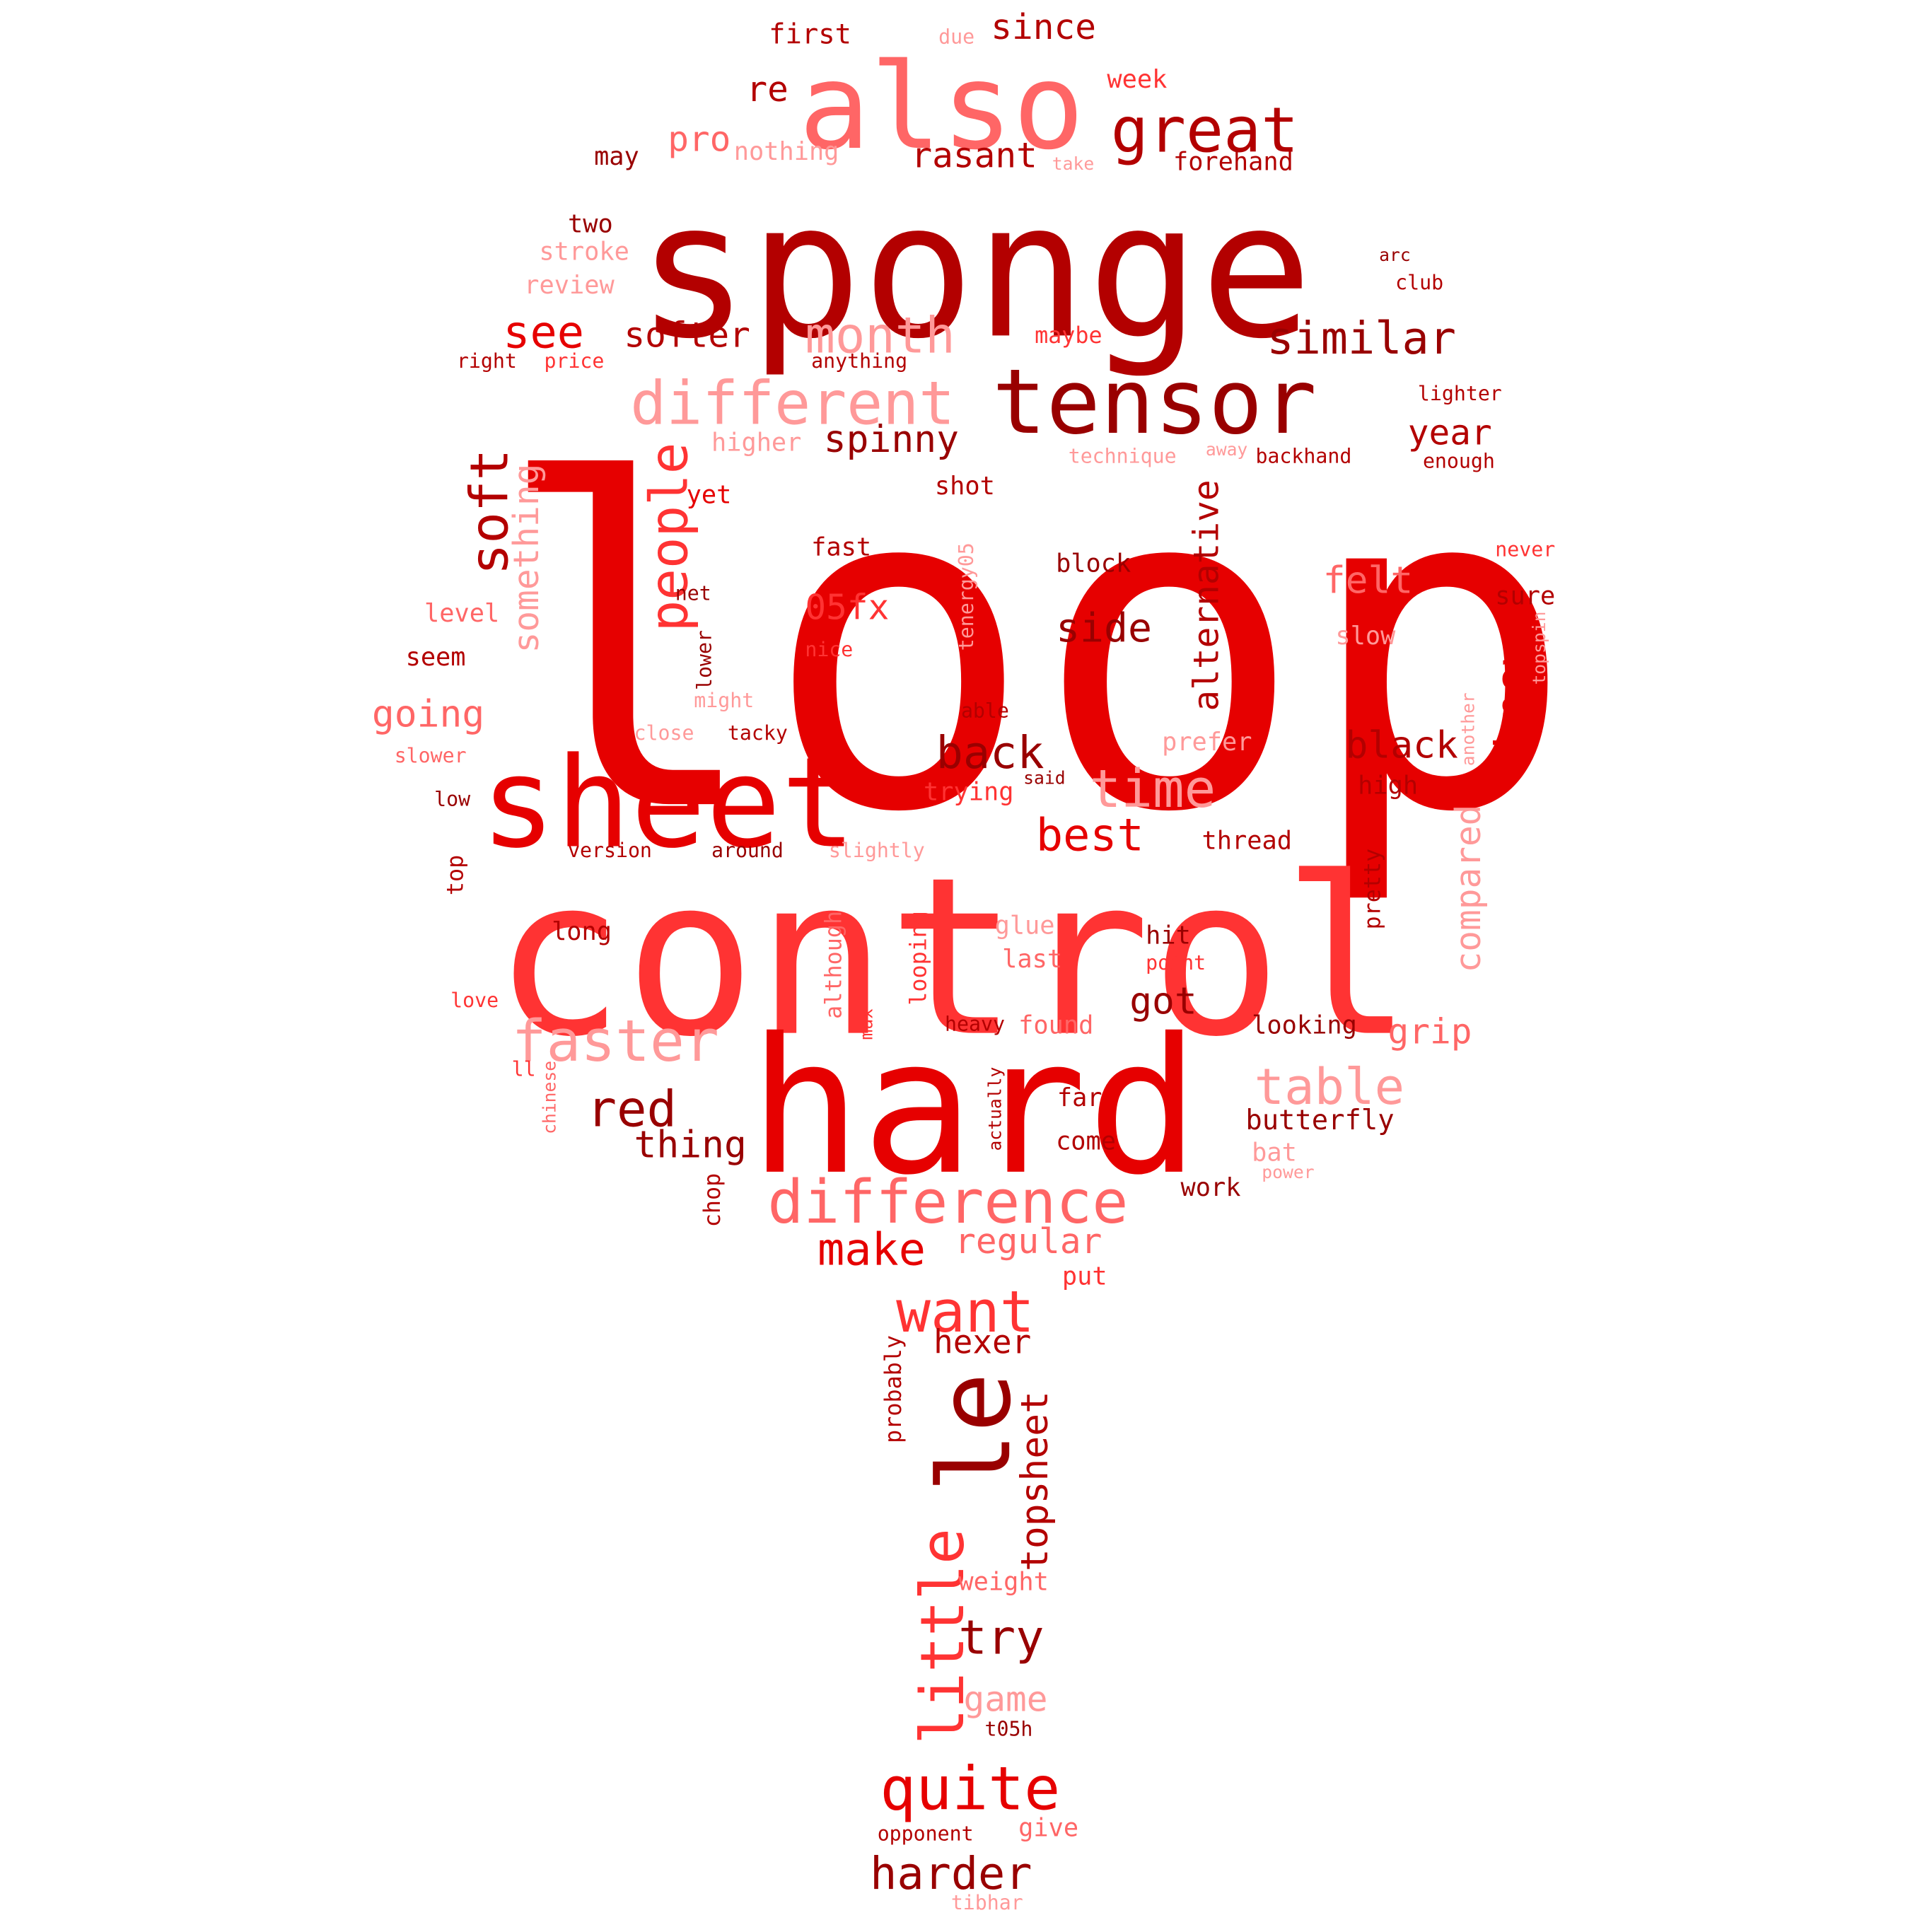  I want to click on cloud-word-long: long, so click(582, 931).